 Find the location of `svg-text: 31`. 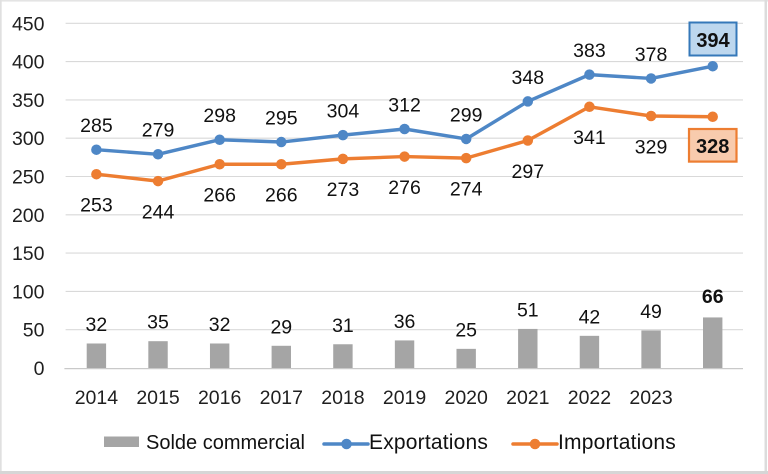

svg-text: 31 is located at coordinates (343, 326).